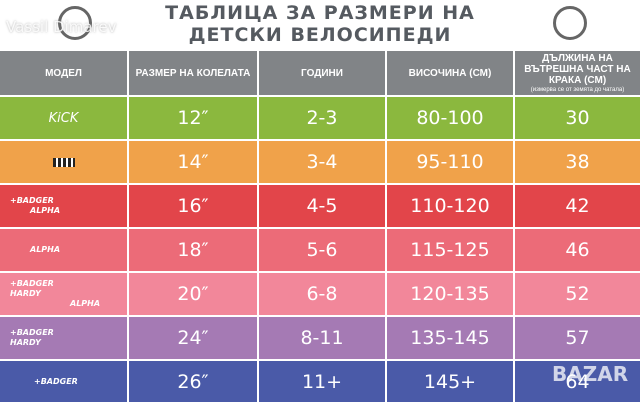 The width and height of the screenshot is (640, 403). What do you see at coordinates (577, 117) in the screenshot?
I see `inseam-cell: 30` at bounding box center [577, 117].